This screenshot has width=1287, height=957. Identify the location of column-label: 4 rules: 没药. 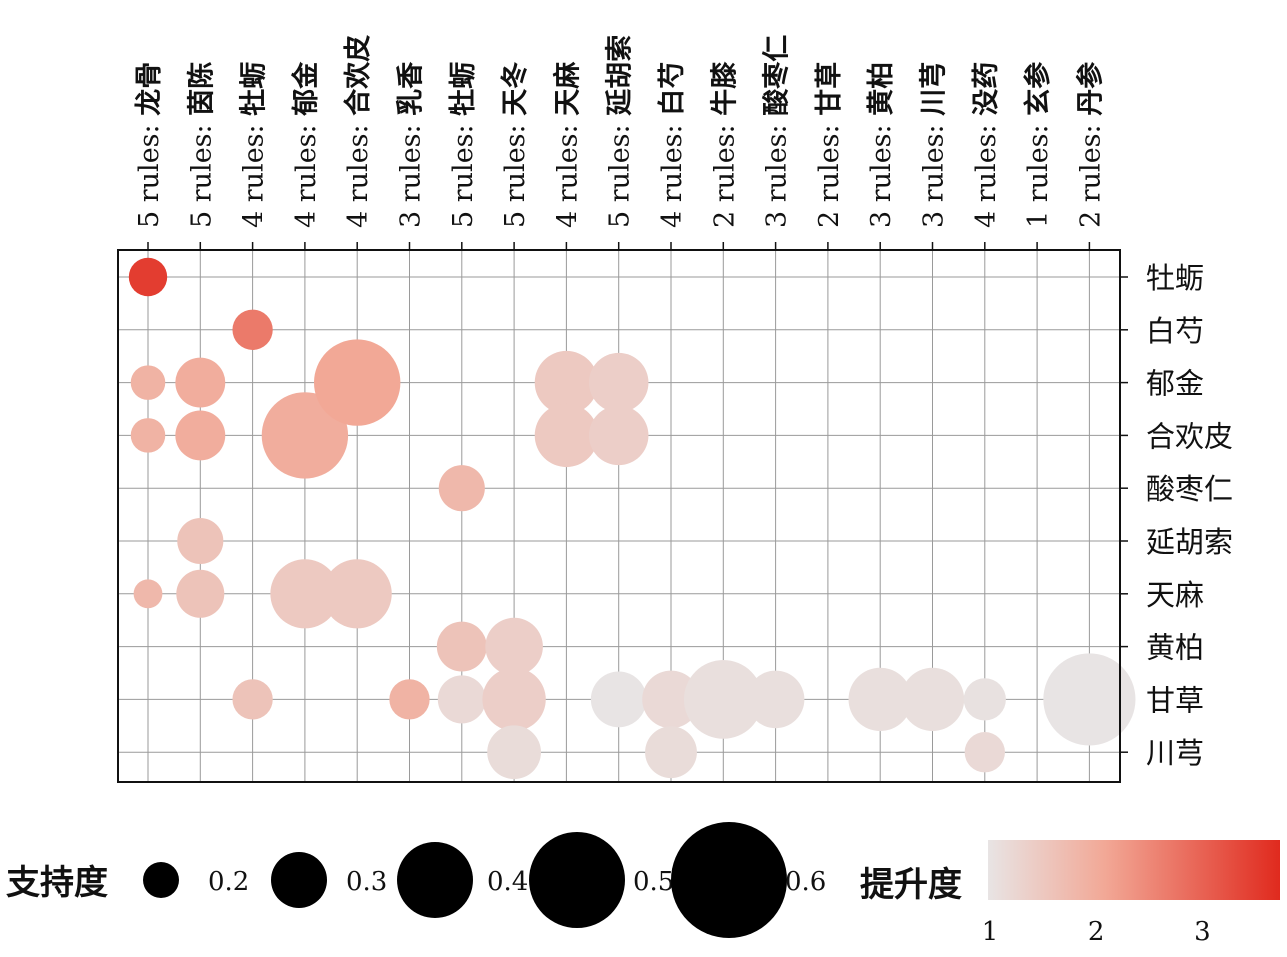
(986, 145).